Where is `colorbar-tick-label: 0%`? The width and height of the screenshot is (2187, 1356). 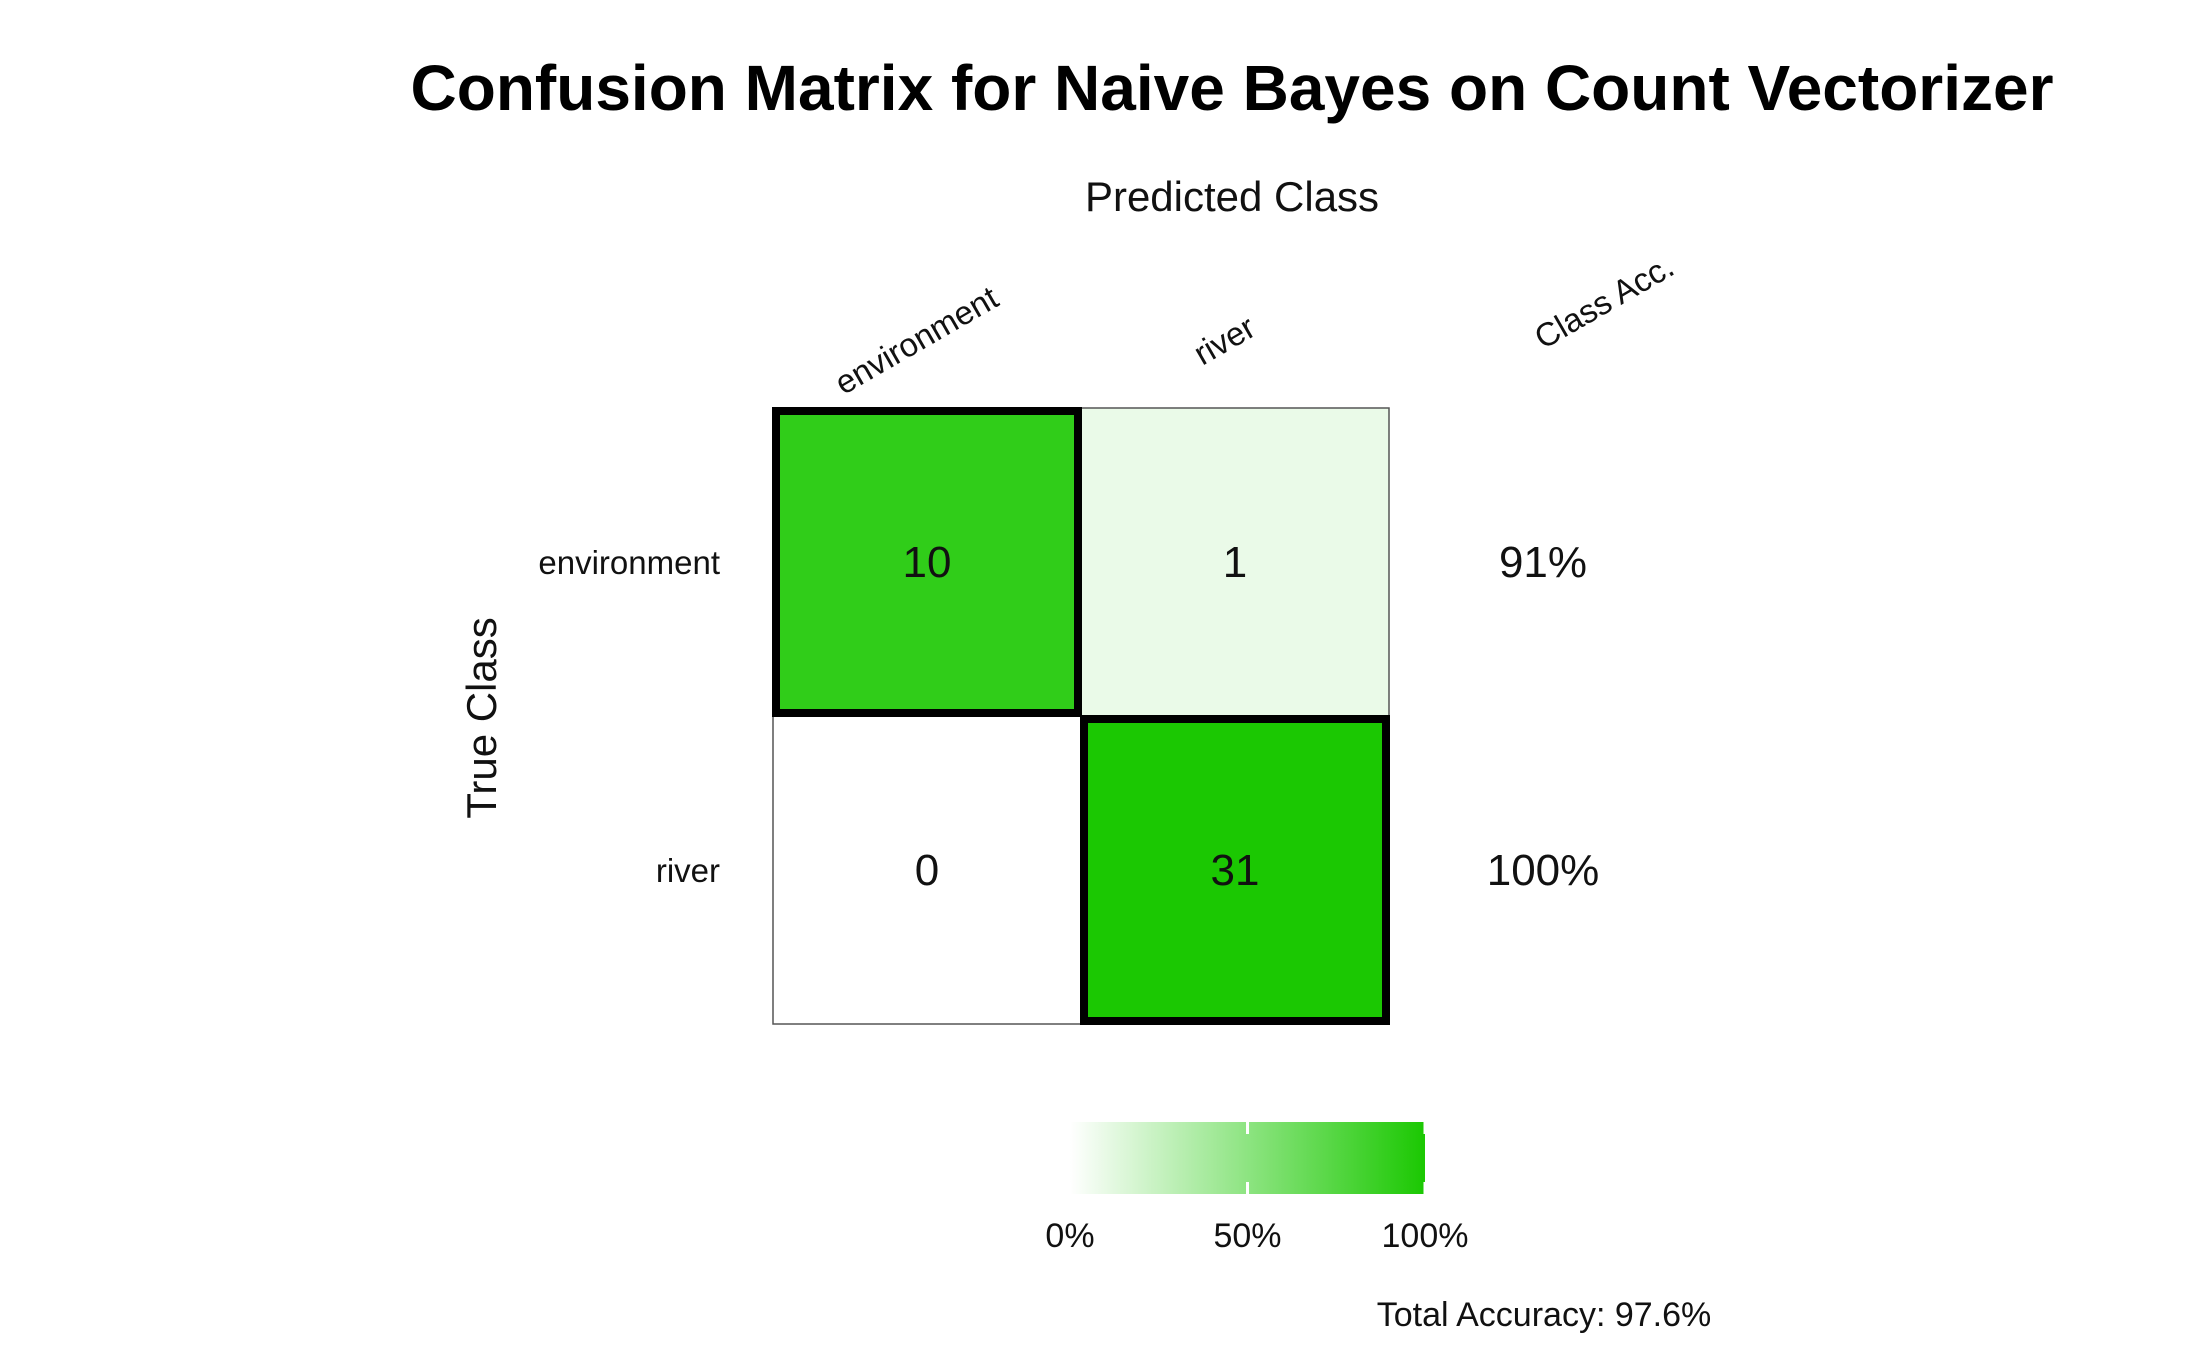 colorbar-tick-label: 0% is located at coordinates (1069, 1236).